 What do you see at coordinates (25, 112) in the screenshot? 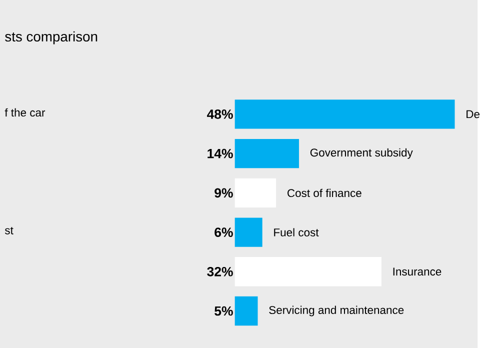
I see `text: f the car` at bounding box center [25, 112].